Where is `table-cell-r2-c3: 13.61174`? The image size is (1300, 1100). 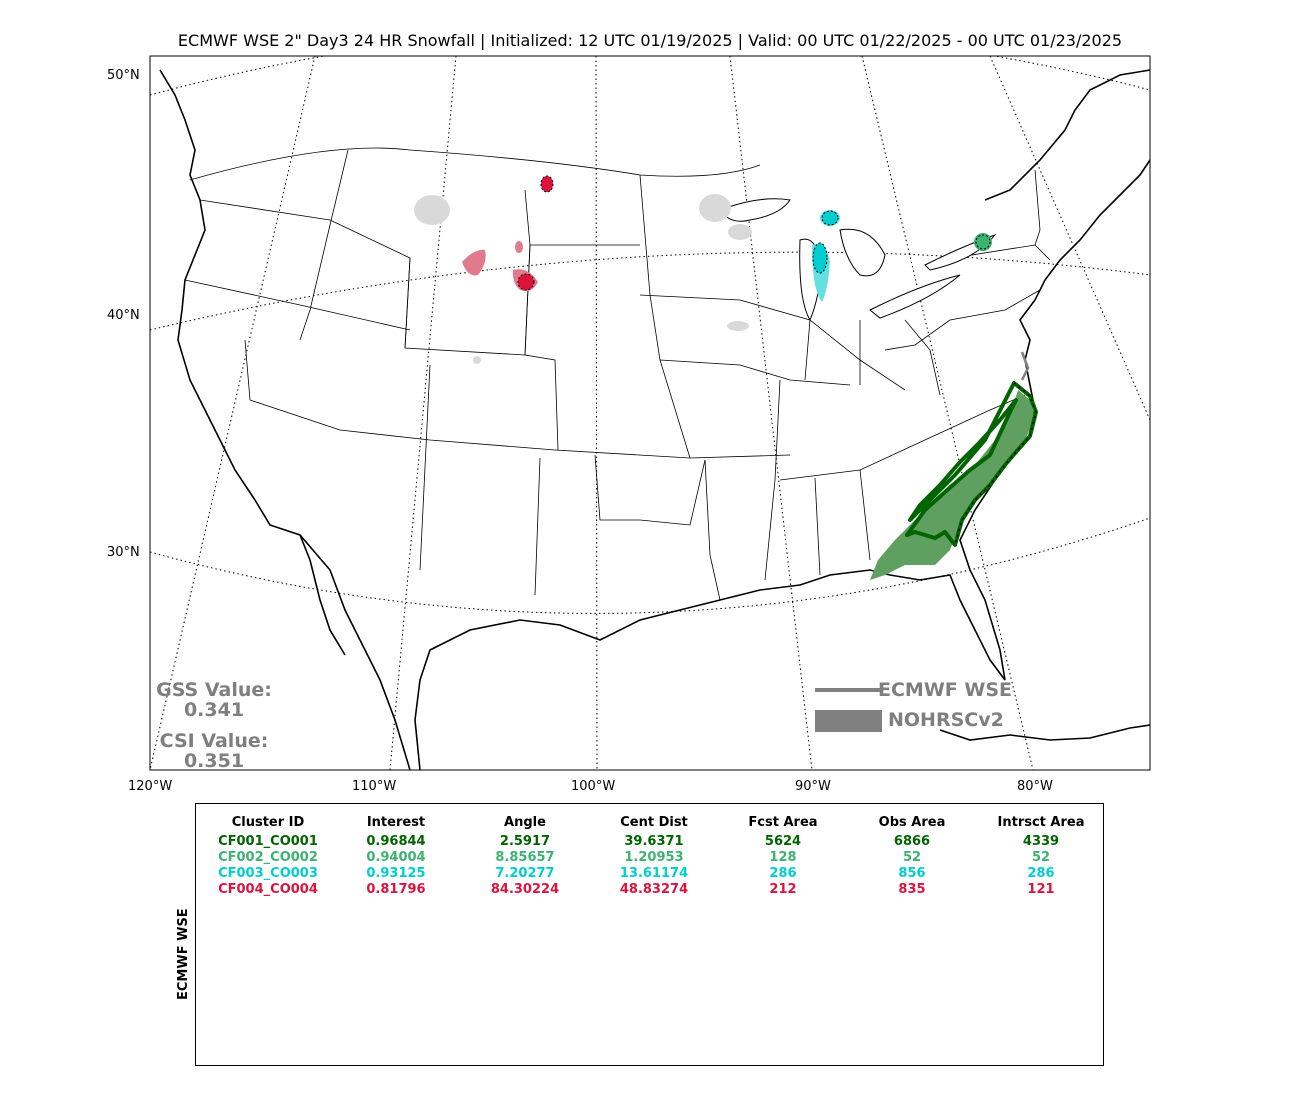
table-cell-r2-c3: 13.61174 is located at coordinates (654, 873).